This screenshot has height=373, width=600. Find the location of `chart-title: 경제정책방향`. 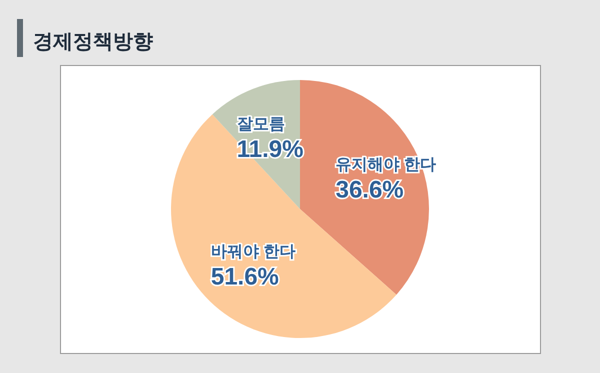

chart-title: 경제정책방향 is located at coordinates (93, 42).